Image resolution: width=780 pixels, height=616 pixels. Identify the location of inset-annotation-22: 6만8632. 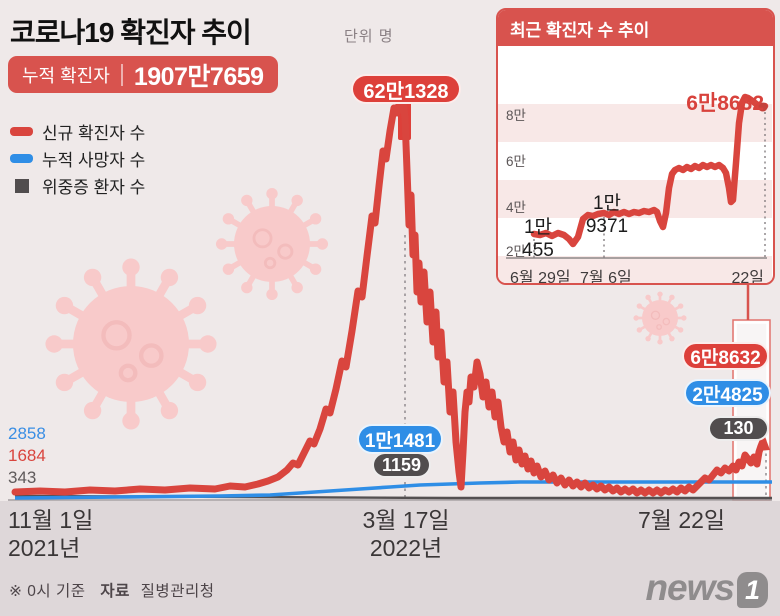
(725, 103).